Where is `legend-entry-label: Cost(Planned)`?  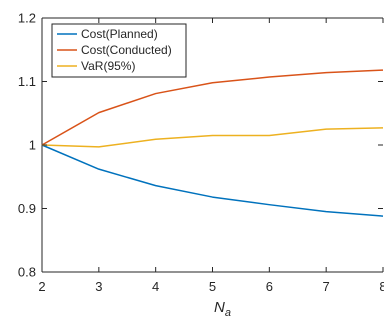 legend-entry-label: Cost(Planned) is located at coordinates (119, 34).